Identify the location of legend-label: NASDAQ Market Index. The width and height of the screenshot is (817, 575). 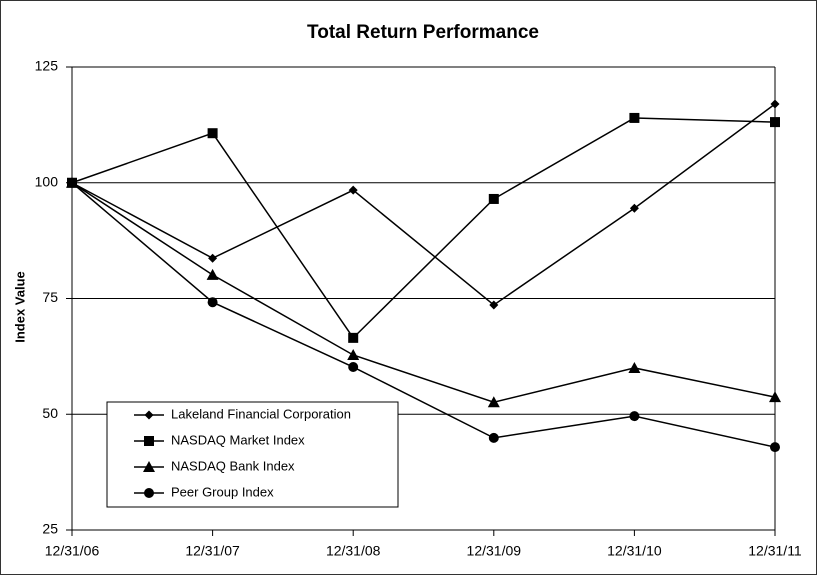
(238, 439).